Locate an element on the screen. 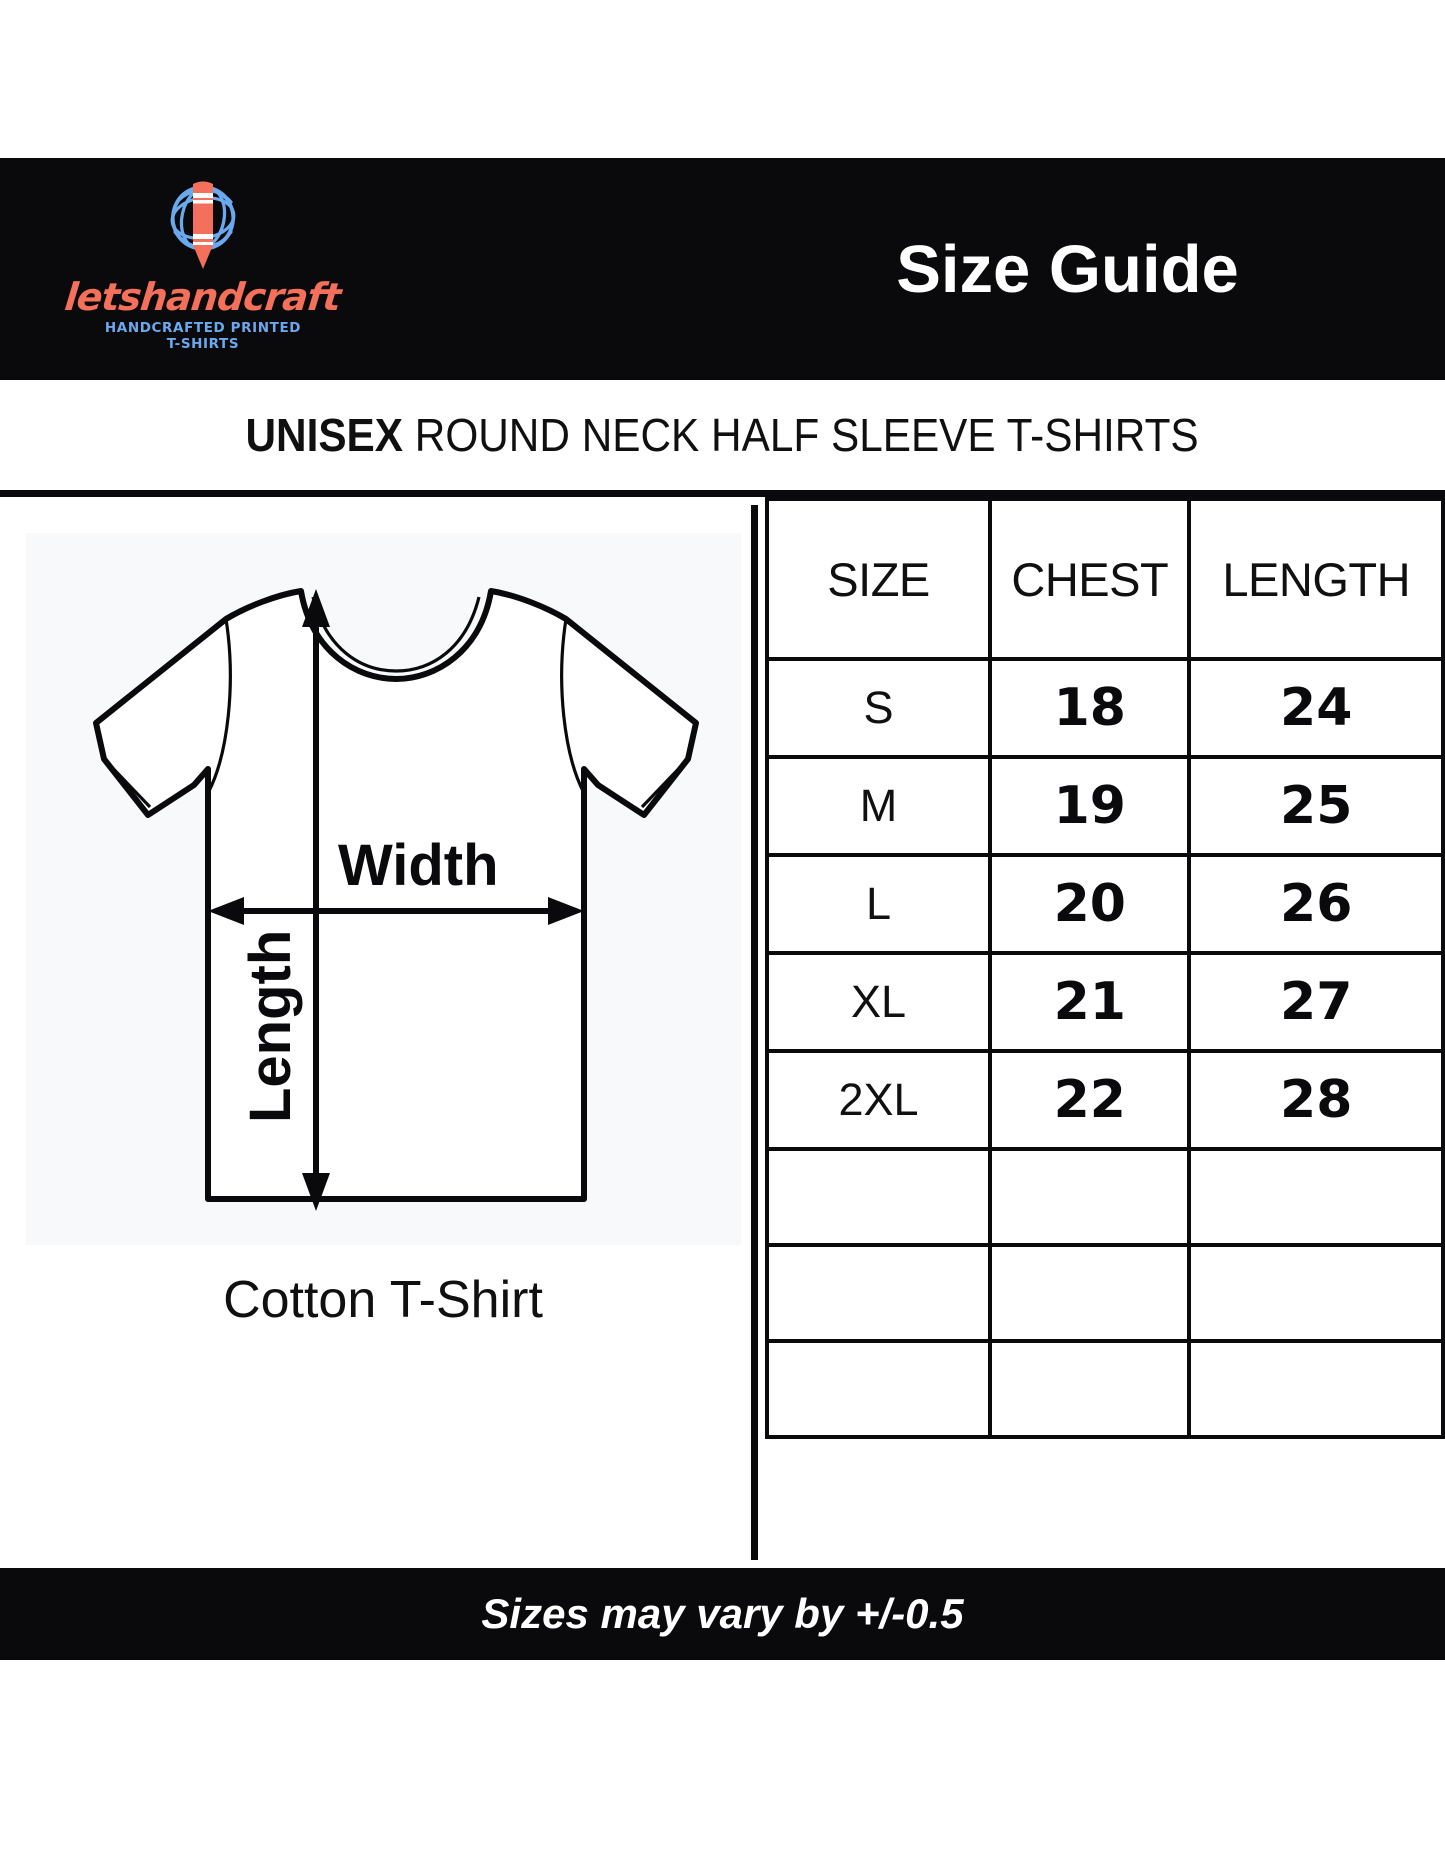  page-title: Size Guide is located at coordinates (1067, 269).